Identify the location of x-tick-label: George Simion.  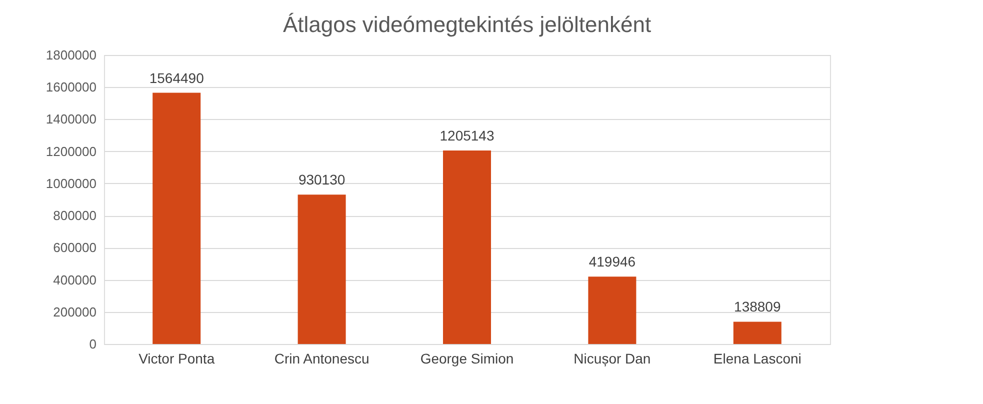
(467, 358).